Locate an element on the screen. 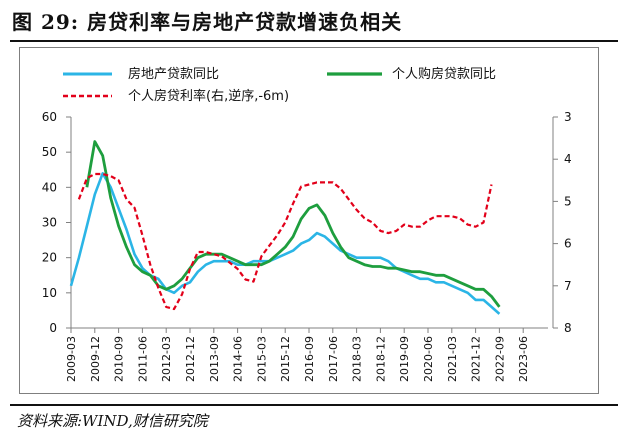 The height and width of the screenshot is (446, 628). x-tick-label: 2014-06 is located at coordinates (238, 359).